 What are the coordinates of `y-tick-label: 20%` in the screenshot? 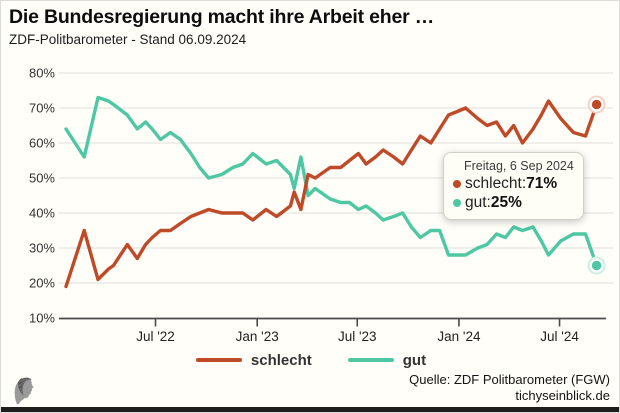 It's located at (42, 283).